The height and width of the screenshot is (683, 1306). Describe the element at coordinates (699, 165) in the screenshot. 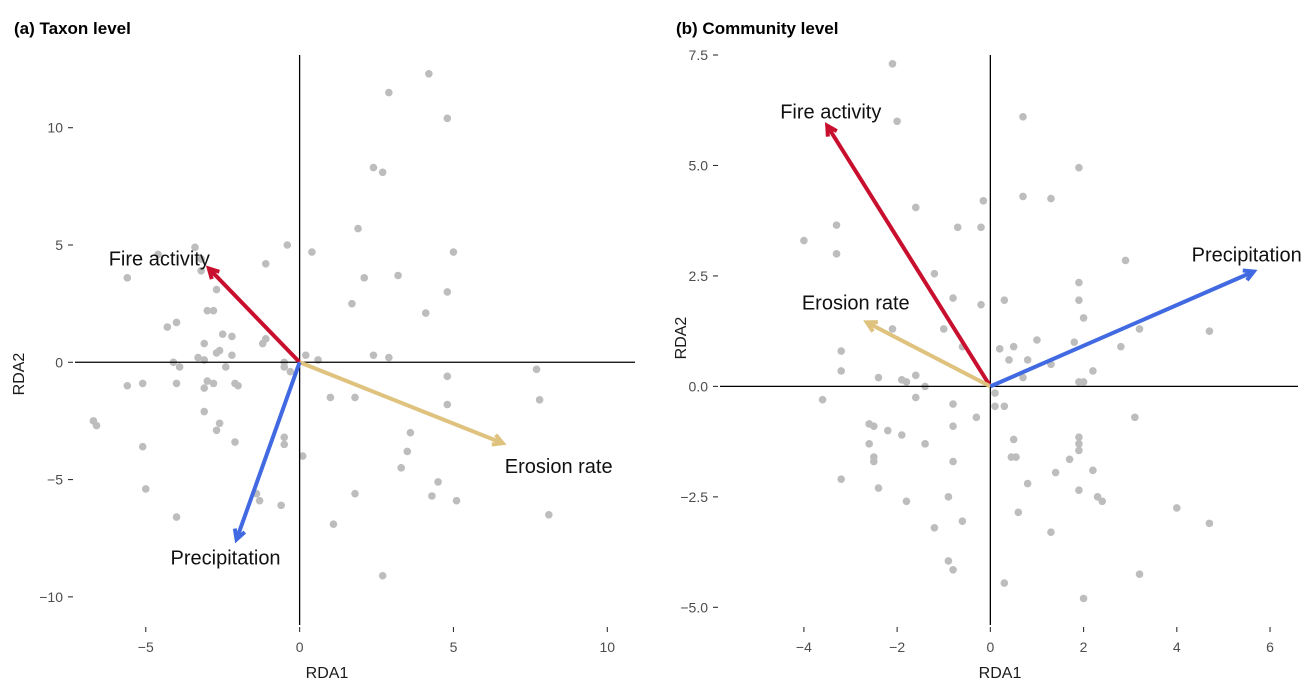

I see `y-tick-label: 5.0` at that location.